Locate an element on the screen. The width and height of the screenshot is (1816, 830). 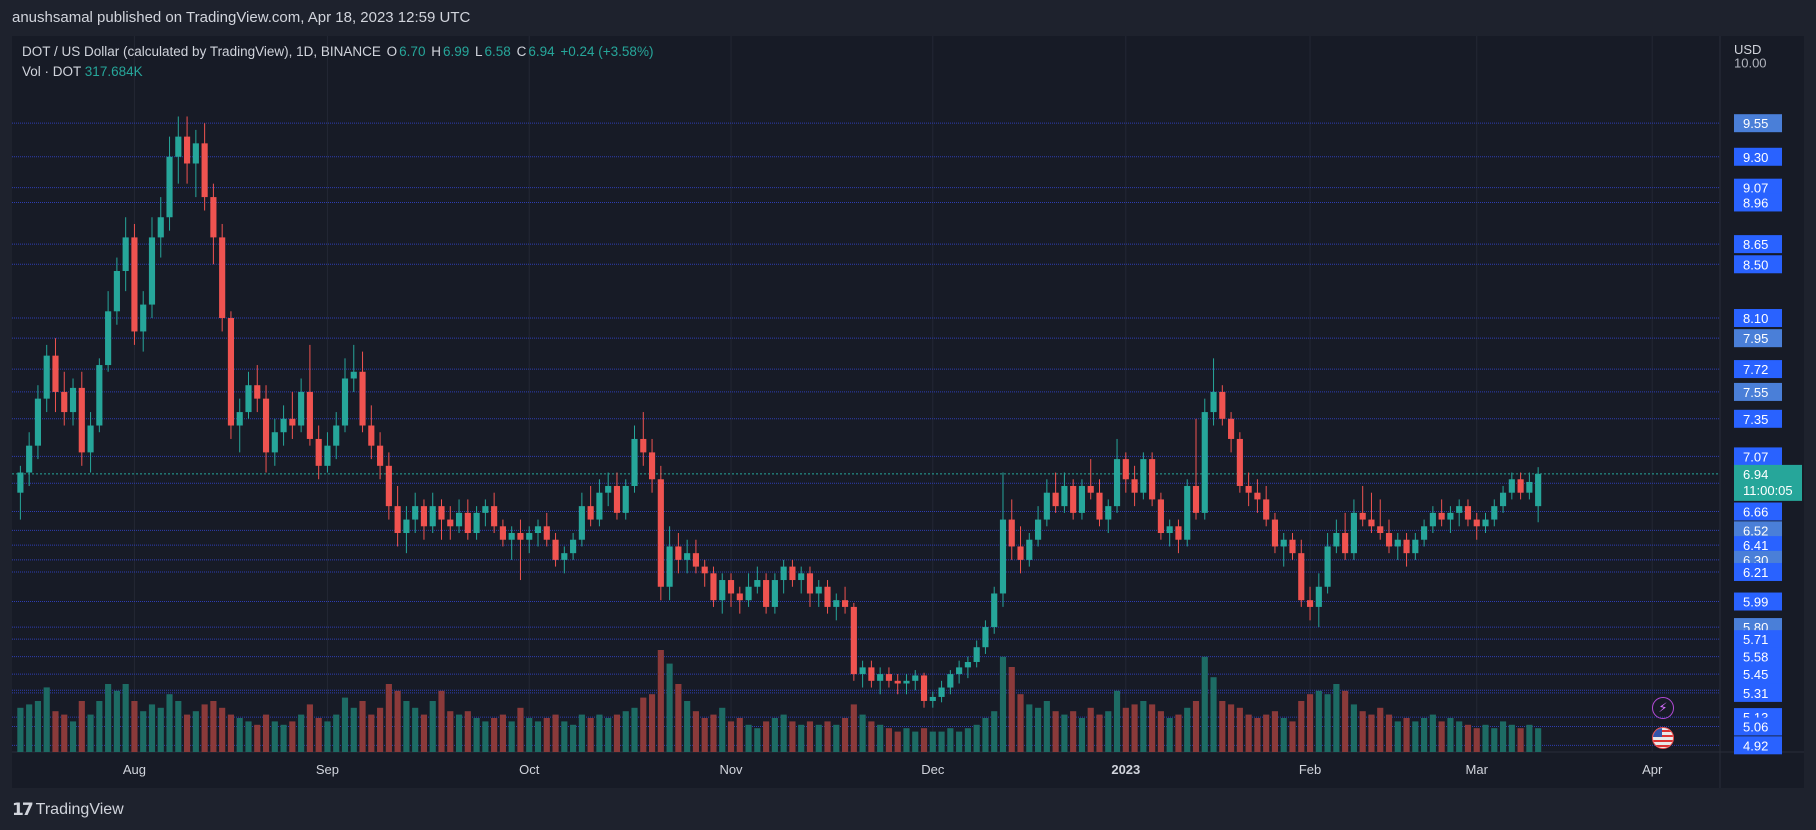
us-flag-icon is located at coordinates (1663, 738).